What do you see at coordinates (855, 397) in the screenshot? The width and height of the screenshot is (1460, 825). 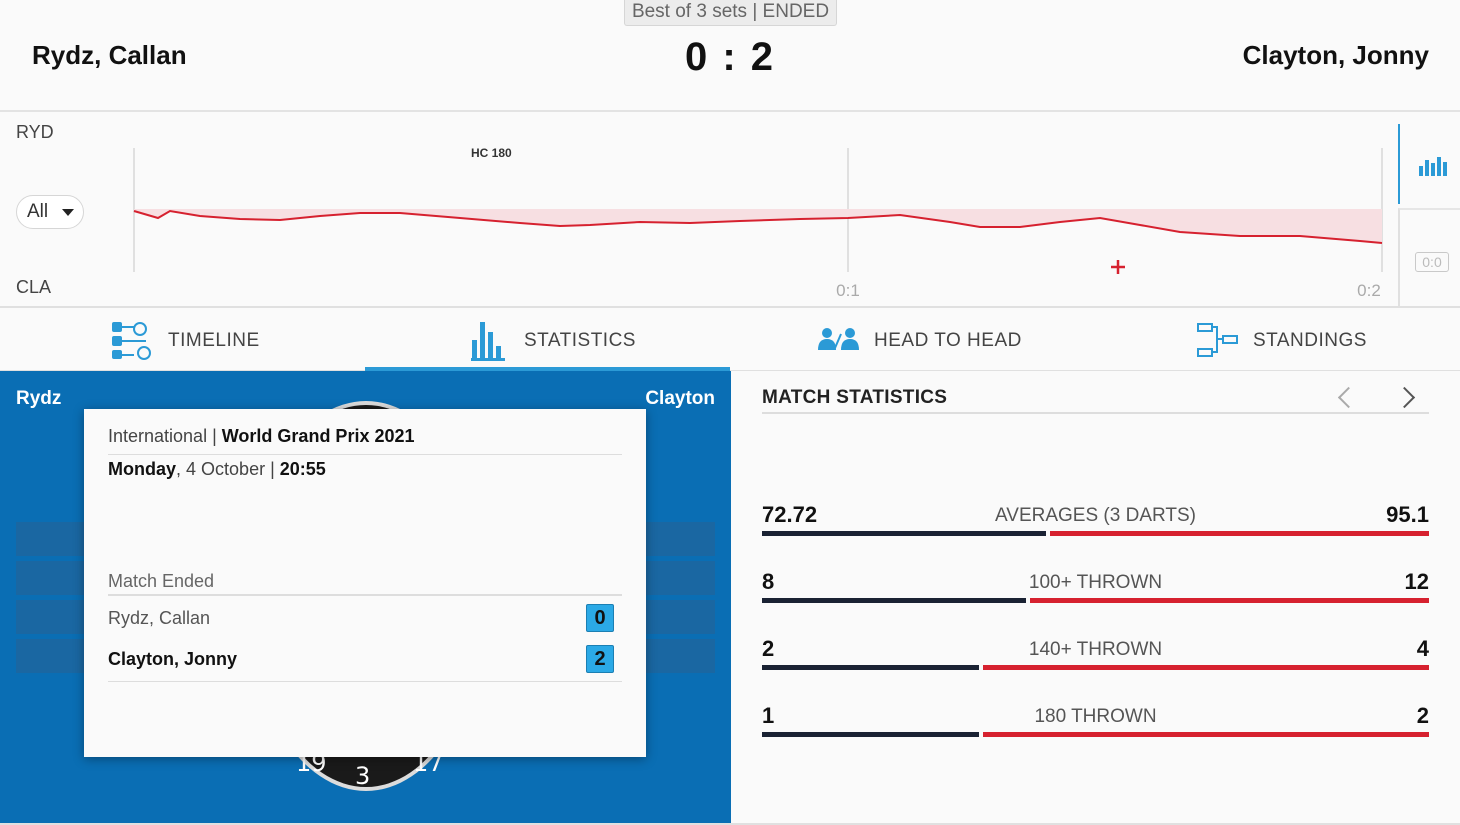 I see `match-statistics-title: MATCH STATISTICS` at bounding box center [855, 397].